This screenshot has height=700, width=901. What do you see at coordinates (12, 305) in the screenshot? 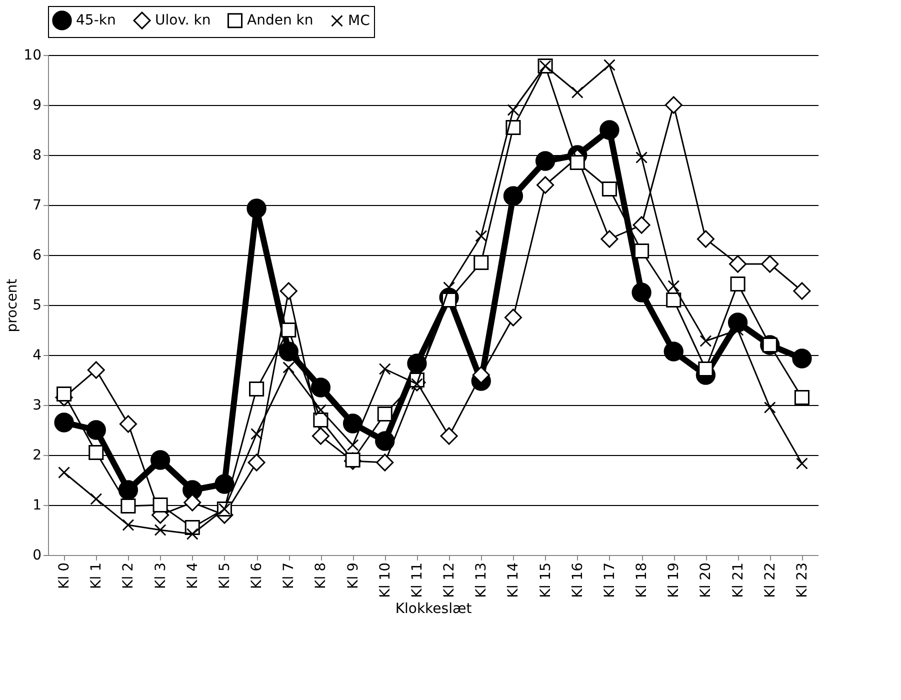
I see `y-axis-title: procent` at bounding box center [12, 305].